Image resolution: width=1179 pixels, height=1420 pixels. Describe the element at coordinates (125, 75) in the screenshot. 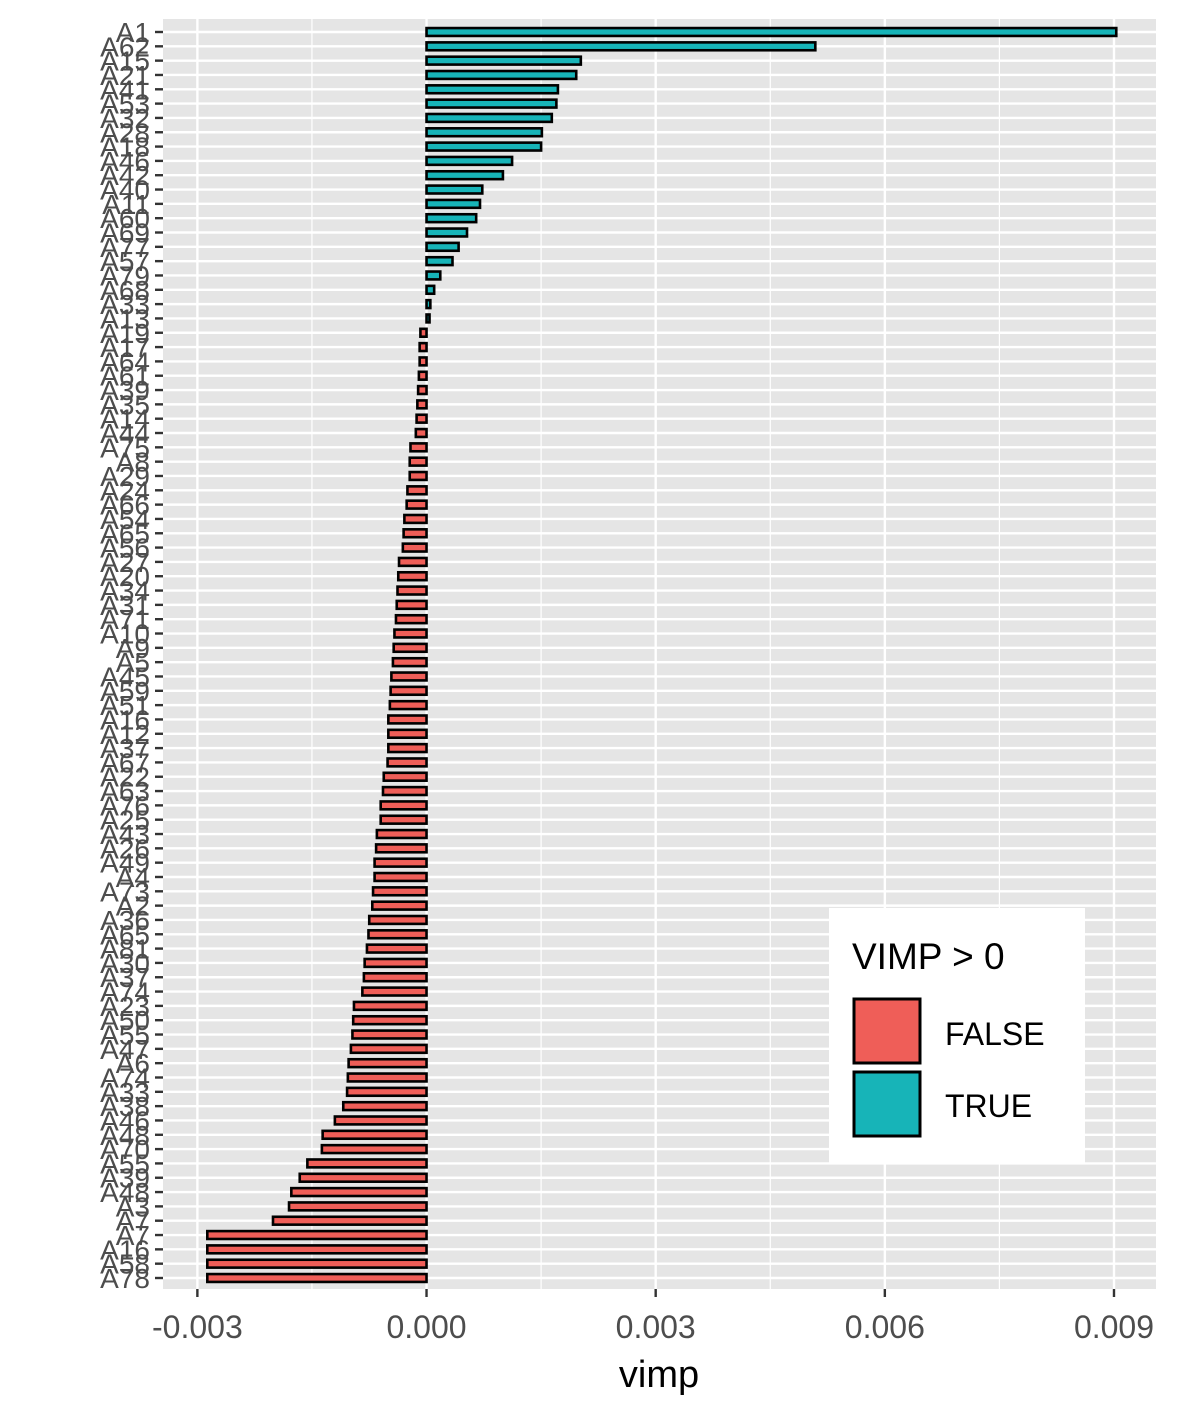

I see `y-tick-label: A21` at that location.